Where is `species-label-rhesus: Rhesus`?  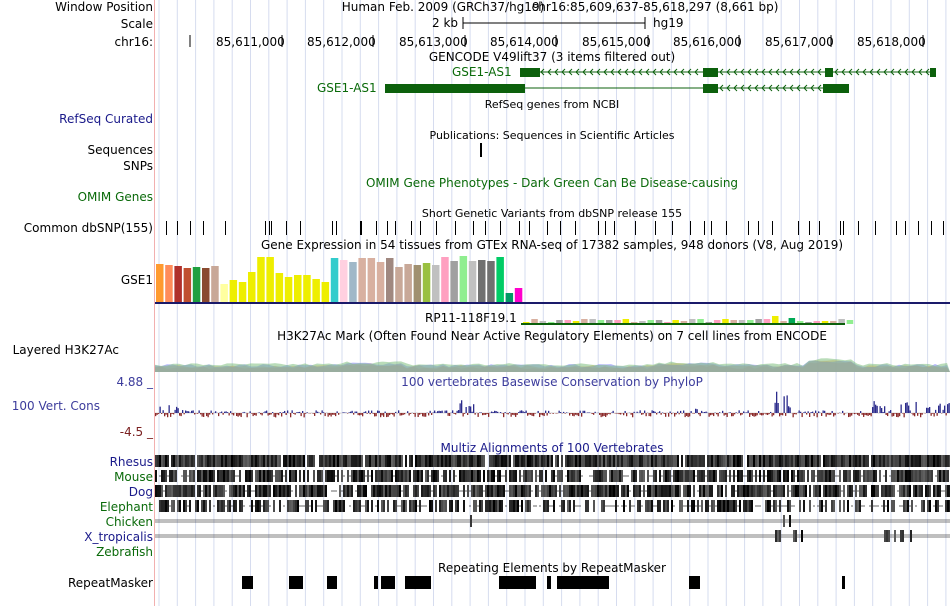
species-label-rhesus: Rhesus is located at coordinates (131, 462).